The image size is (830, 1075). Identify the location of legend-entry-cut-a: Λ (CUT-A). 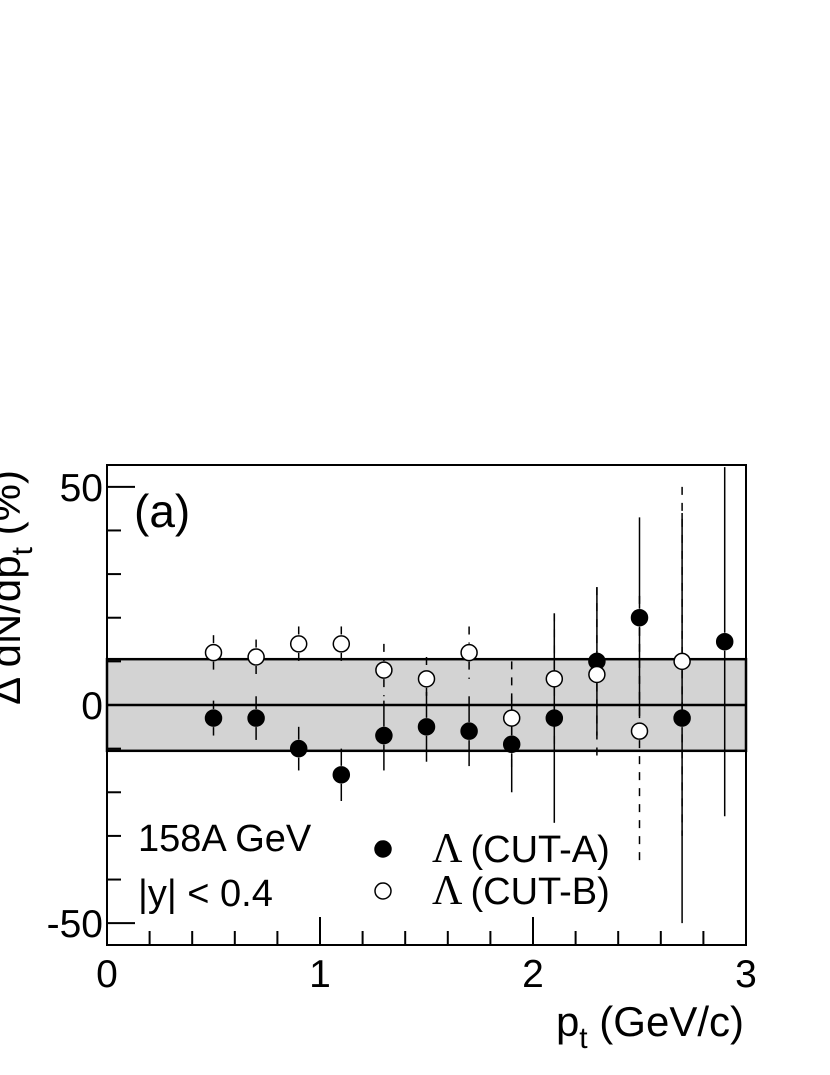
(521, 849).